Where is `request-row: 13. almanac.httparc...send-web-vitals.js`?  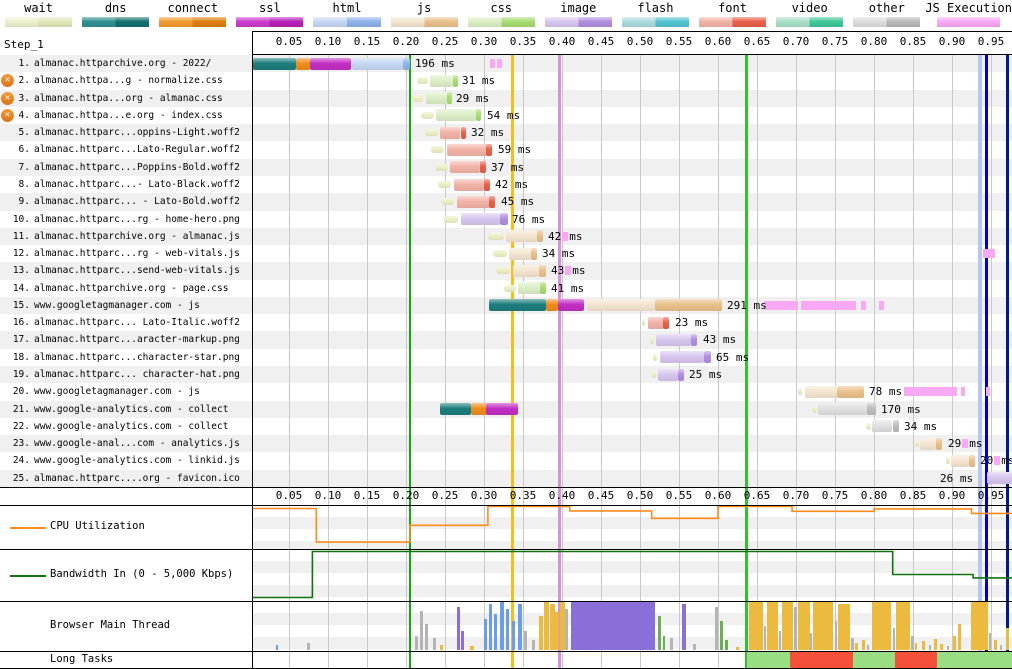 request-row: 13. almanac.httparc...send-web-vitals.js is located at coordinates (126, 271).